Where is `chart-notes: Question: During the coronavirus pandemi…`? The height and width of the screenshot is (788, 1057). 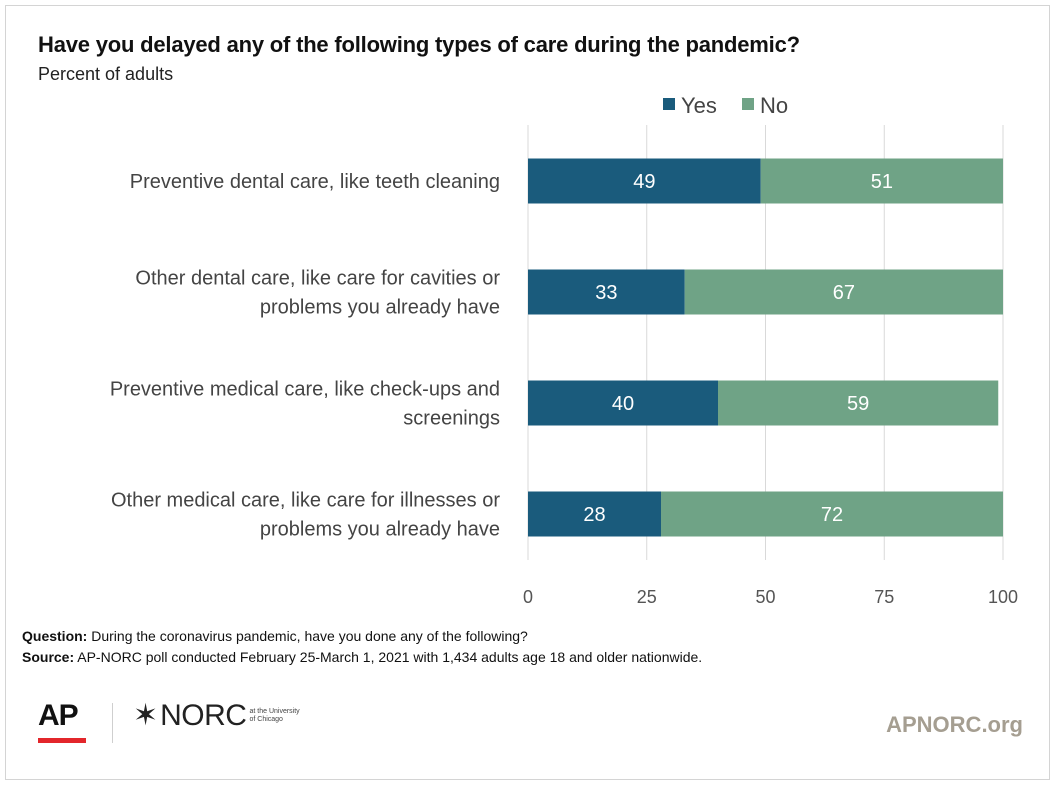
chart-notes: Question: During the coronavirus pandemi… is located at coordinates (362, 647).